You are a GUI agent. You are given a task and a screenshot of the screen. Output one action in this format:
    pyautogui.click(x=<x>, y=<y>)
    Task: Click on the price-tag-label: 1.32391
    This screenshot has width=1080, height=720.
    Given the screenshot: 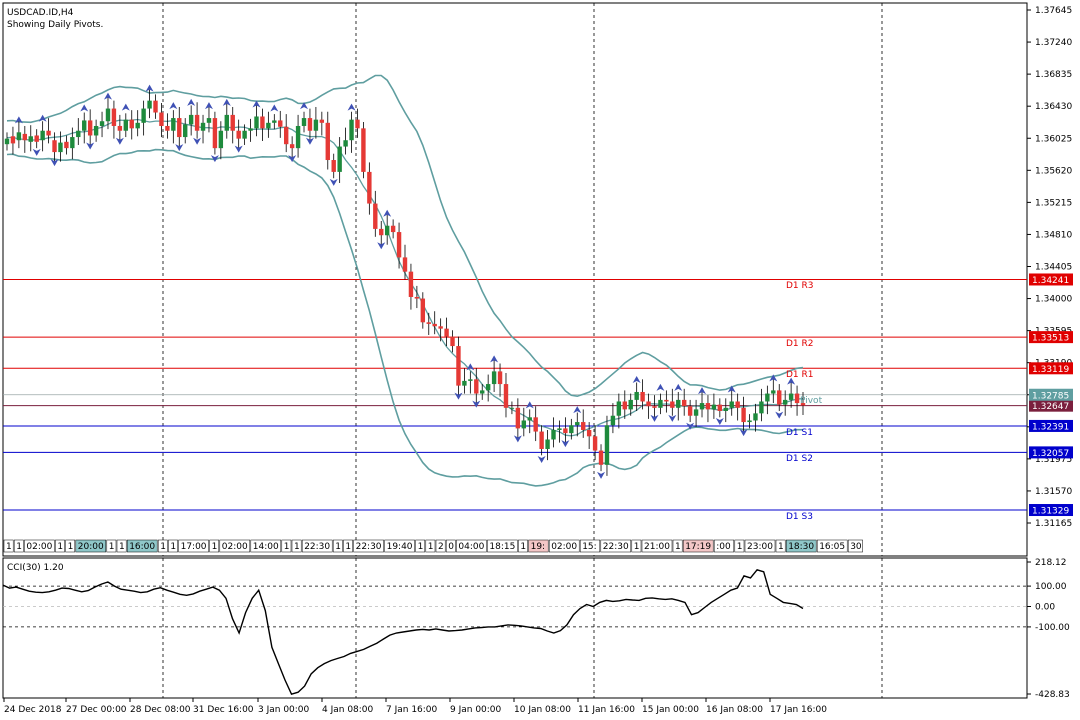 What is the action you would take?
    pyautogui.click(x=1050, y=427)
    